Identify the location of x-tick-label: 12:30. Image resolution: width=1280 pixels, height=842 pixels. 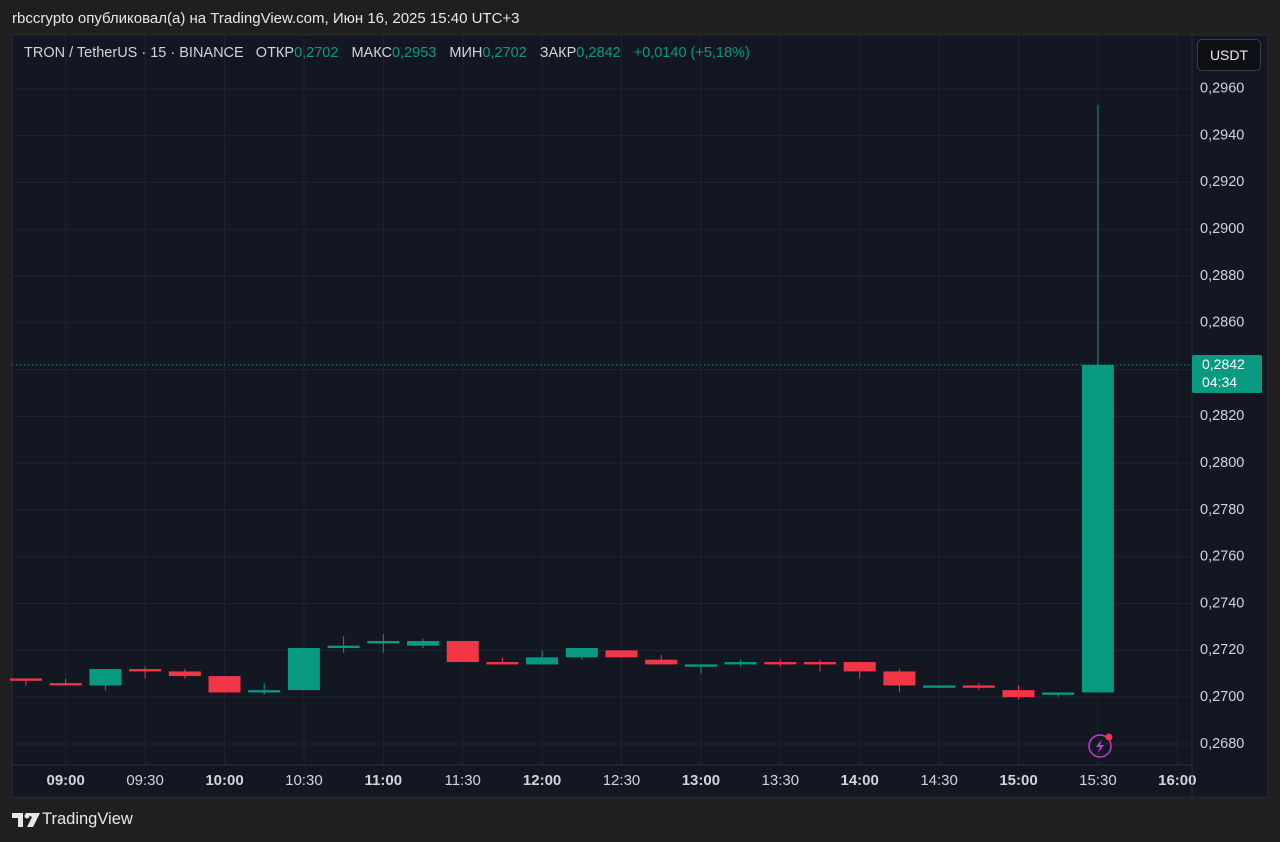
(622, 780).